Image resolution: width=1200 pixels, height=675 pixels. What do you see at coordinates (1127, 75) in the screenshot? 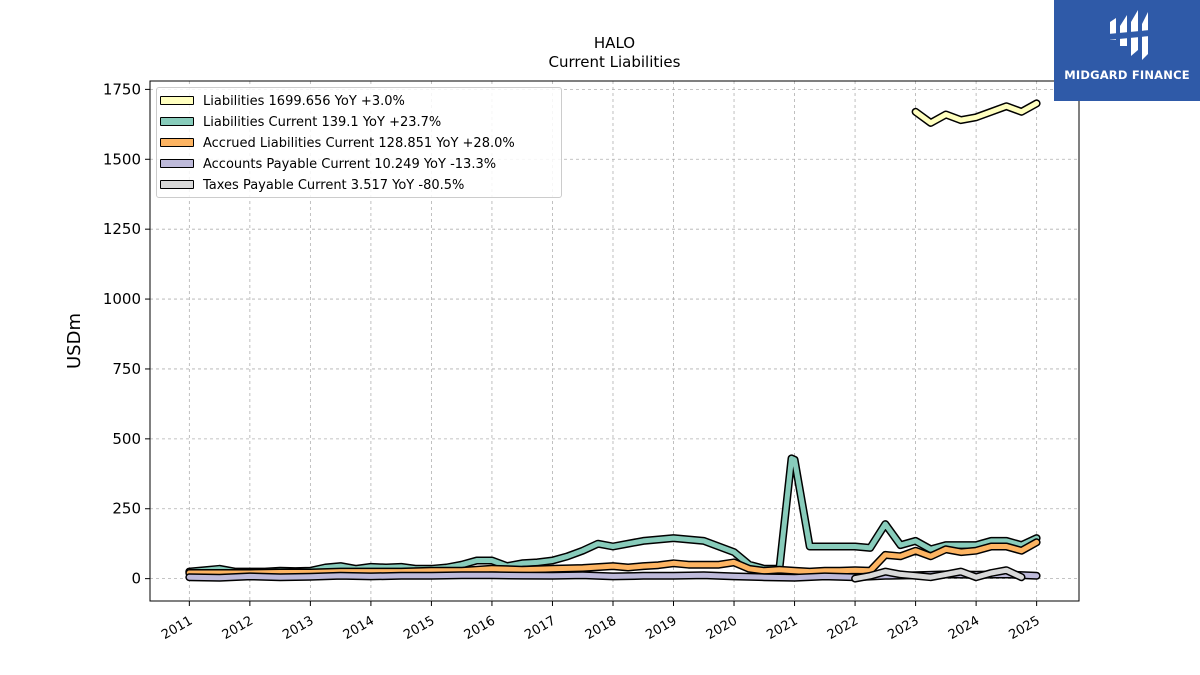
I see `brand-name: MIDGARD FINANCE` at bounding box center [1127, 75].